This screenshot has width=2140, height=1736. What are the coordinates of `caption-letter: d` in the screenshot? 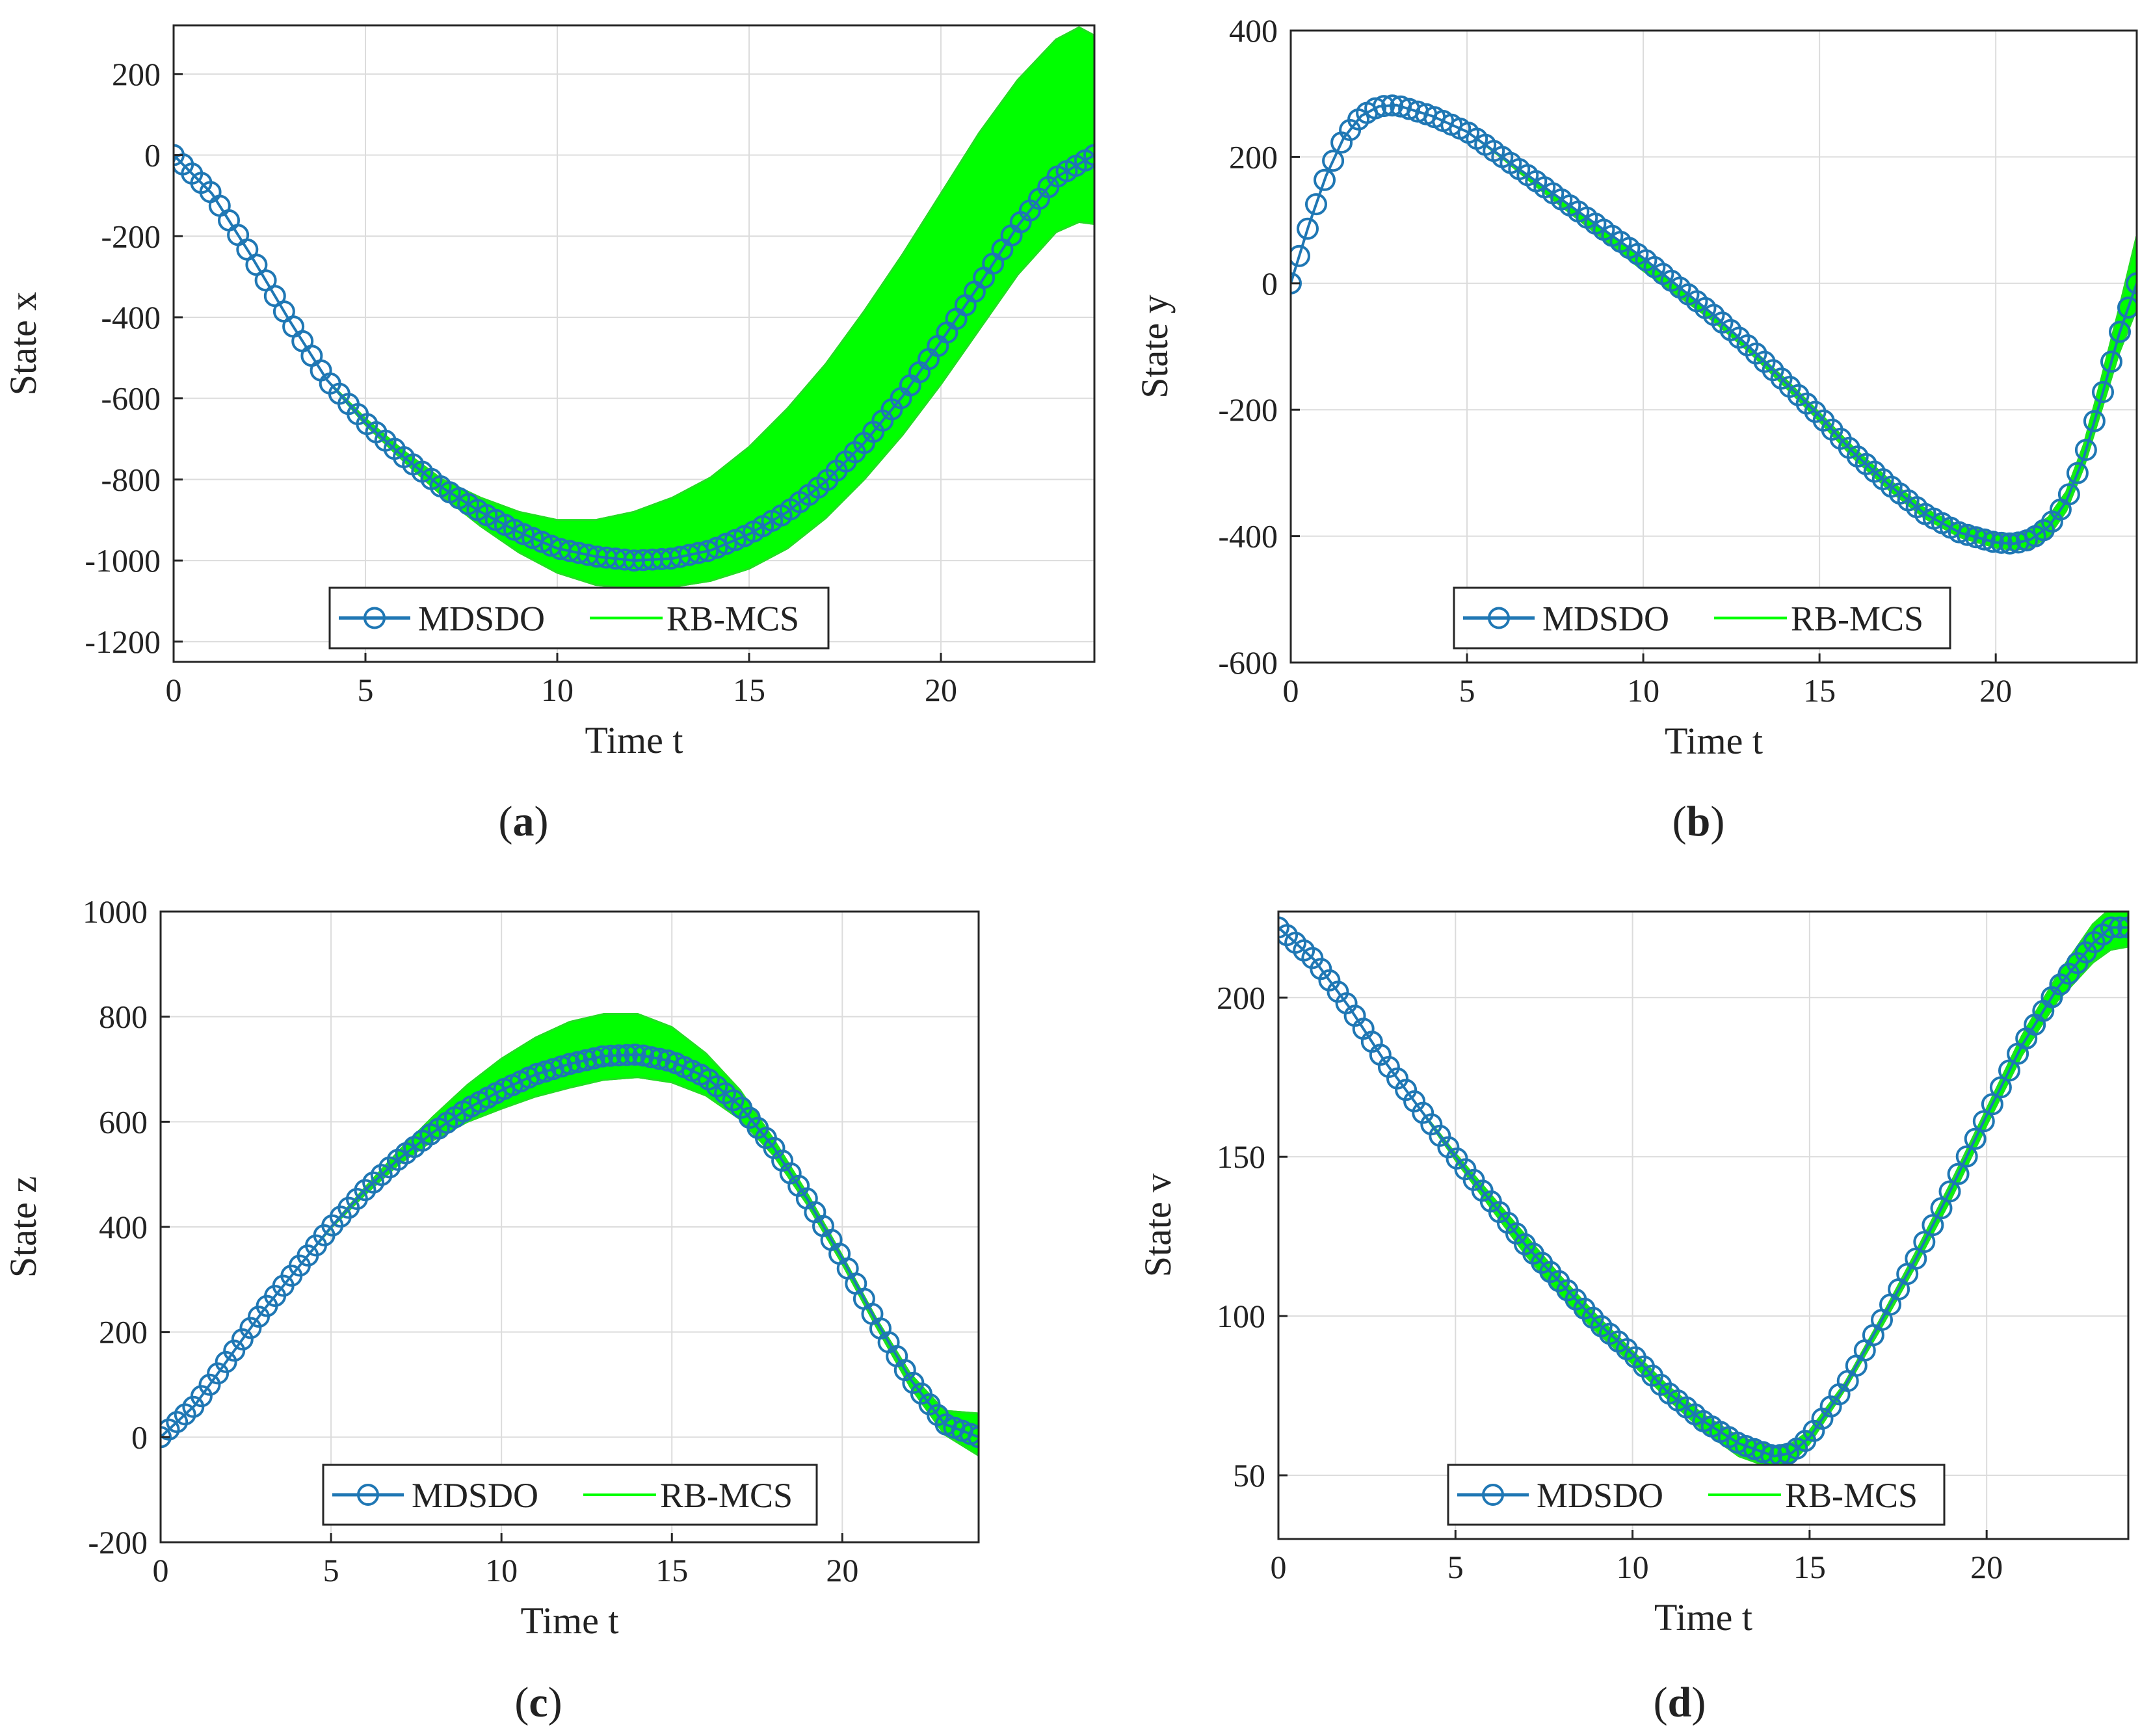 It's located at (1680, 1703).